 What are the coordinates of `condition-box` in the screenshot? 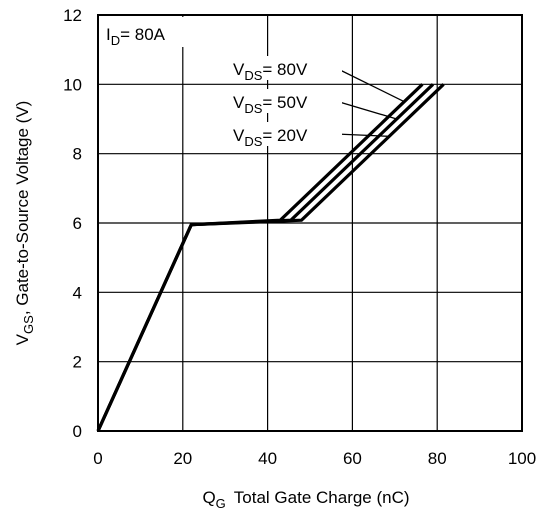 It's located at (143, 32).